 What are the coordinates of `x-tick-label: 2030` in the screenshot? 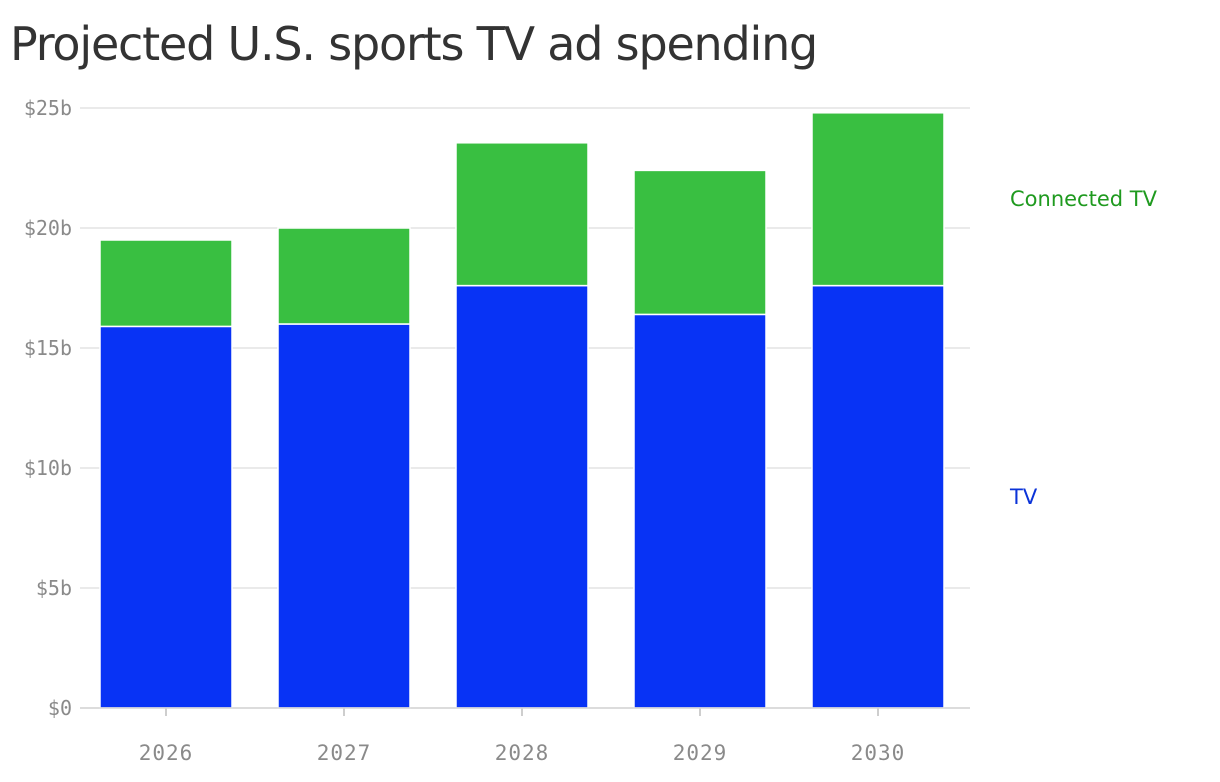 It's located at (878, 753).